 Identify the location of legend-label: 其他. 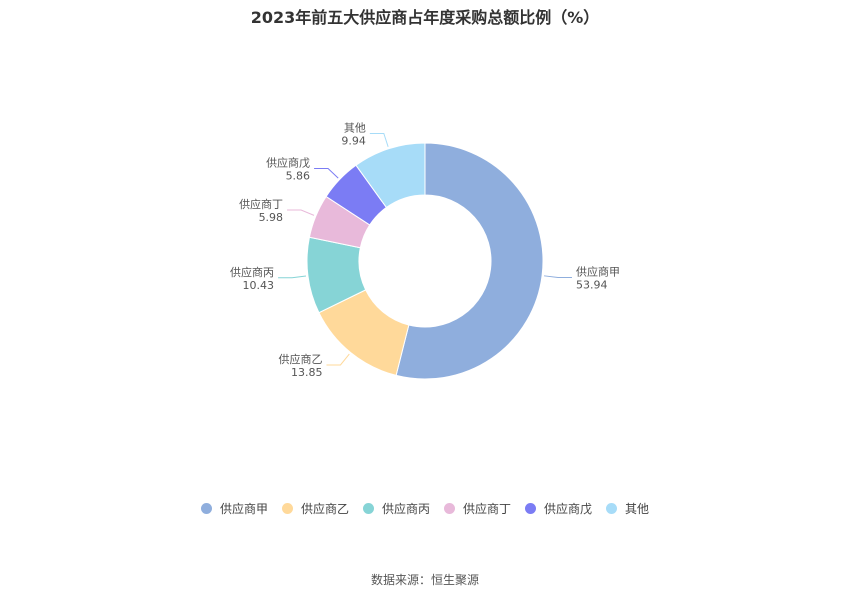
(637, 509).